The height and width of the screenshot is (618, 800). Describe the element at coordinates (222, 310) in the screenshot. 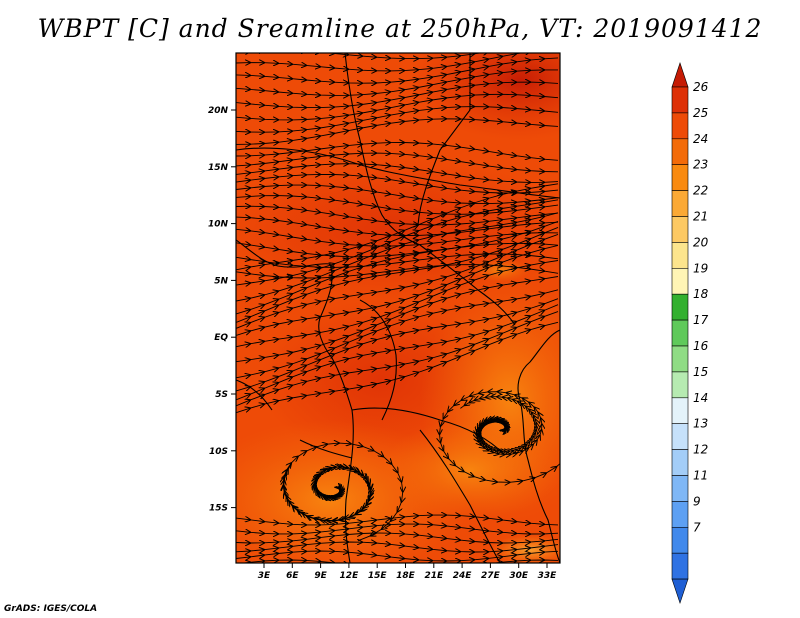

I see `latitude-axis: 20N 15N 10N 5N EQ 5S 10S 15S` at that location.